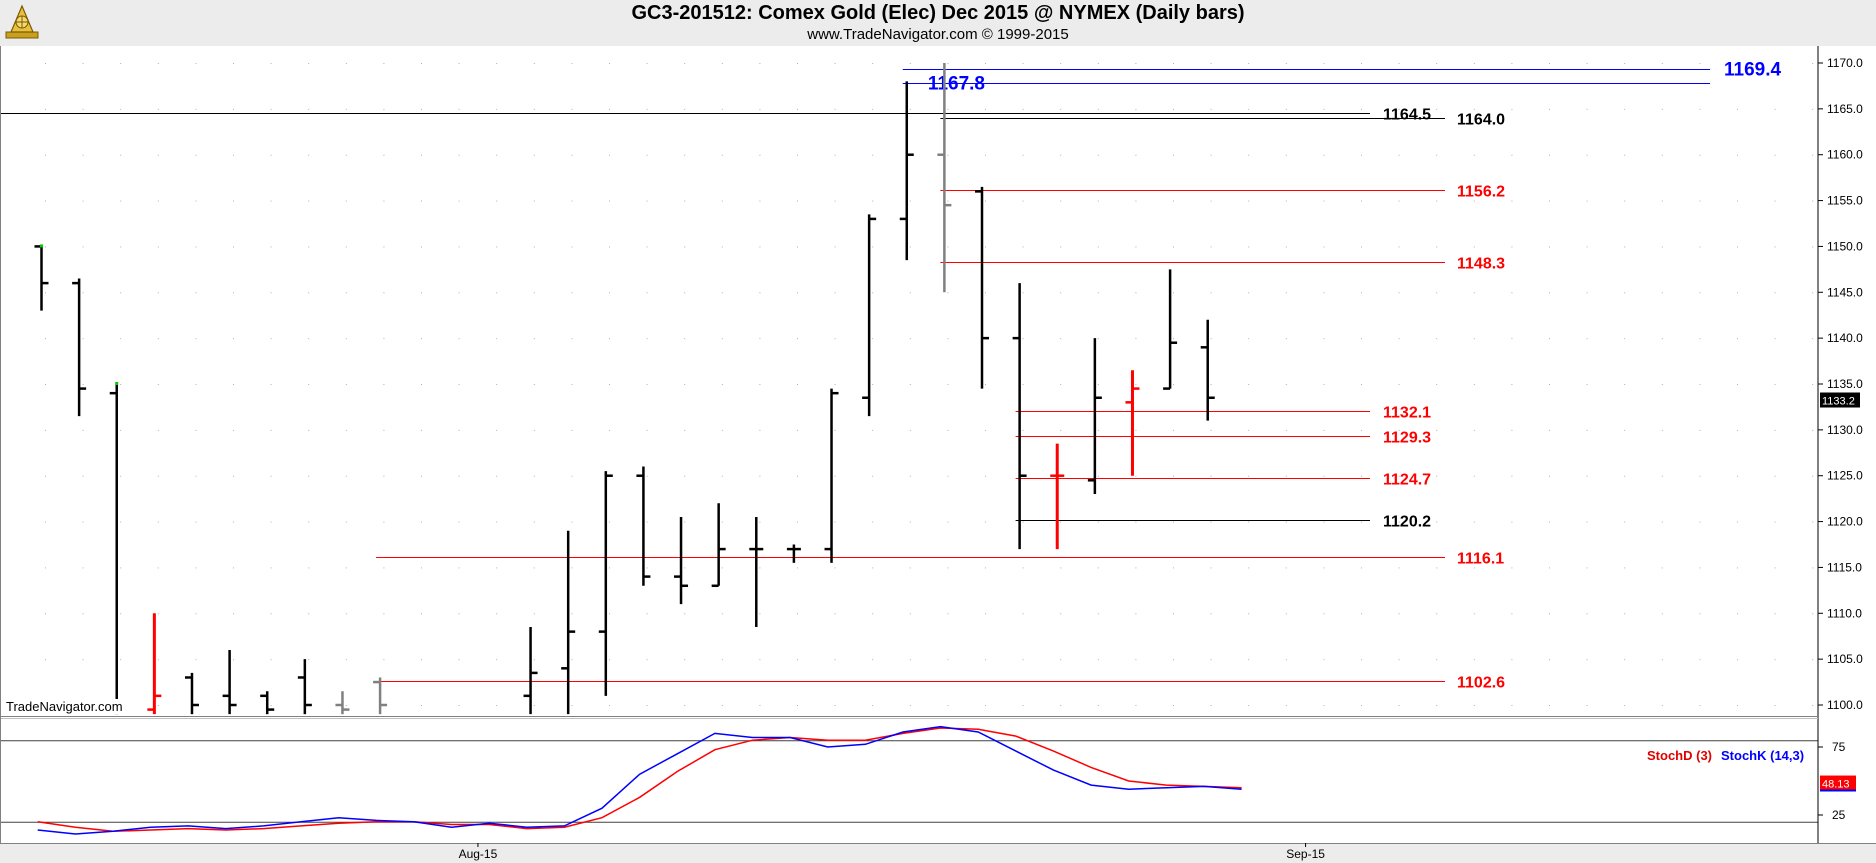 The height and width of the screenshot is (863, 1876). I want to click on signal-dot, so click(117, 383).